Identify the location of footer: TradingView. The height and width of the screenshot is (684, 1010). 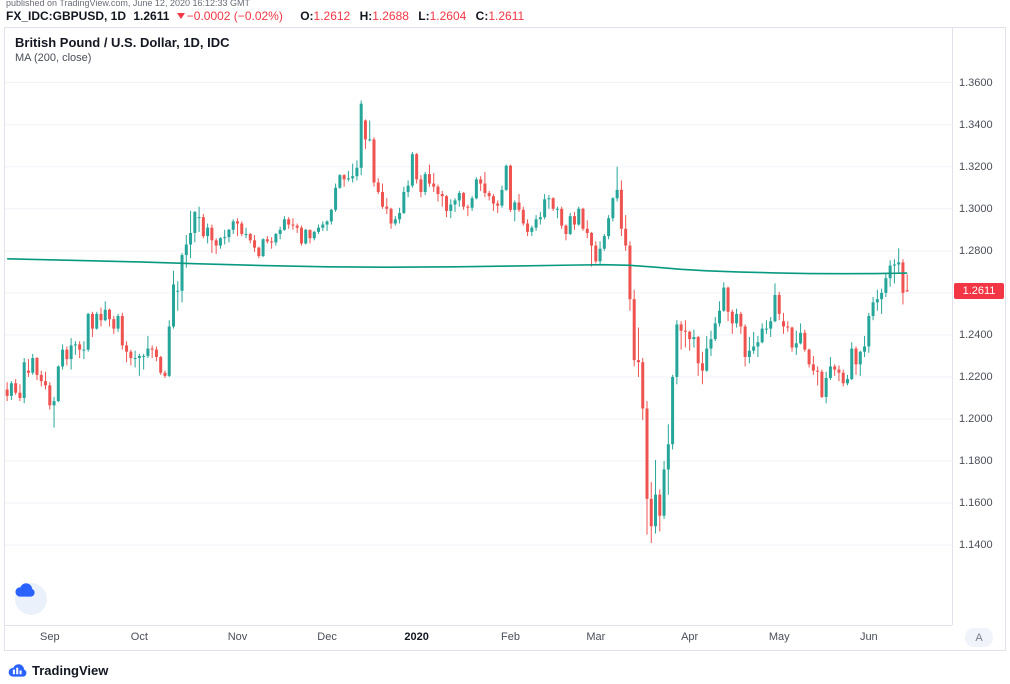
(58, 670).